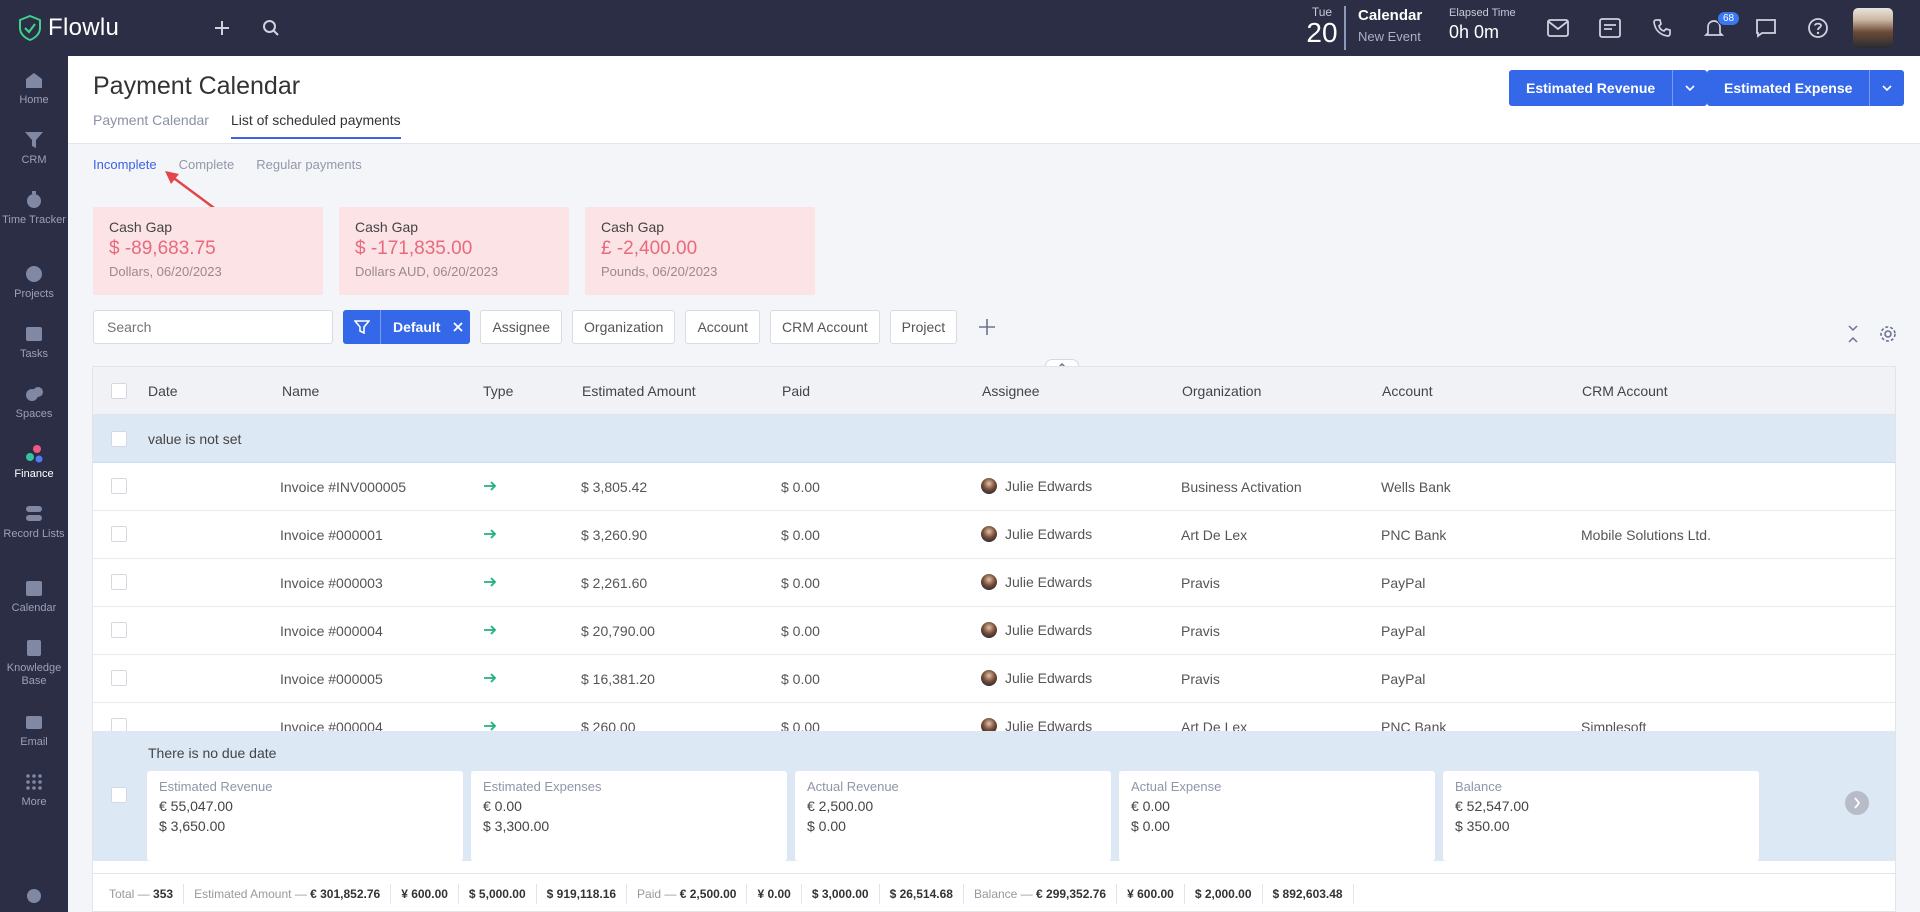 This screenshot has height=912, width=1920. Describe the element at coordinates (125, 164) in the screenshot. I see `subtab-incomplete: Incomplete` at that location.